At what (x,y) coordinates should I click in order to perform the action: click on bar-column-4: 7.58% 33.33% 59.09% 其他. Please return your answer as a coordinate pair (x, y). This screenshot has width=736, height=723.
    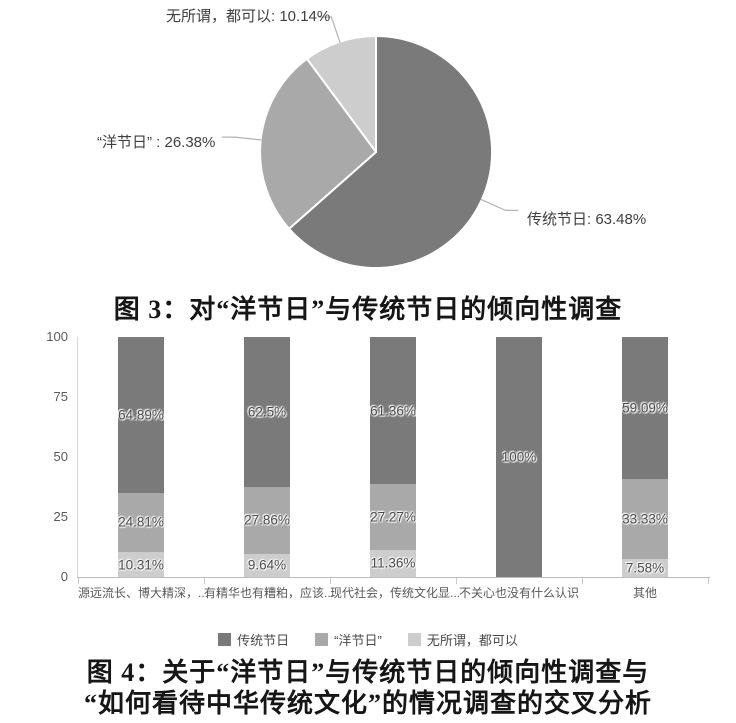
    Looking at the image, I should click on (645, 468).